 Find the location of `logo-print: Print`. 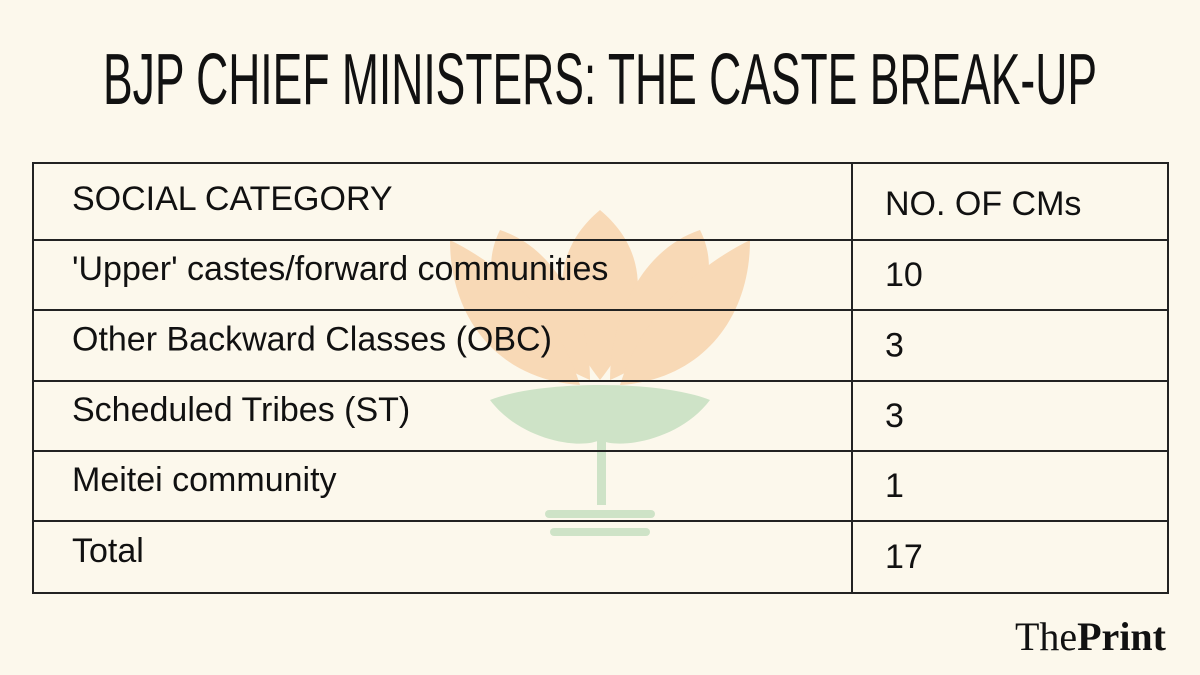

logo-print: Print is located at coordinates (1122, 636).